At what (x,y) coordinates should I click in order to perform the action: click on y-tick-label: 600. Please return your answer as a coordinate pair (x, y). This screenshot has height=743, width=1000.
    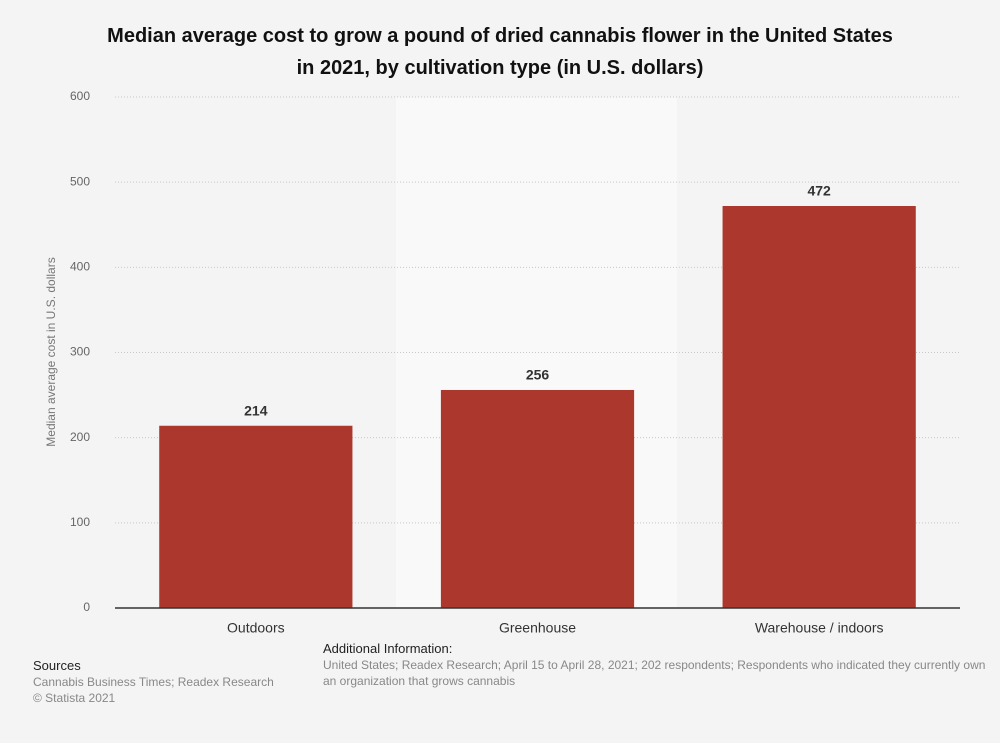
    Looking at the image, I should click on (80, 96).